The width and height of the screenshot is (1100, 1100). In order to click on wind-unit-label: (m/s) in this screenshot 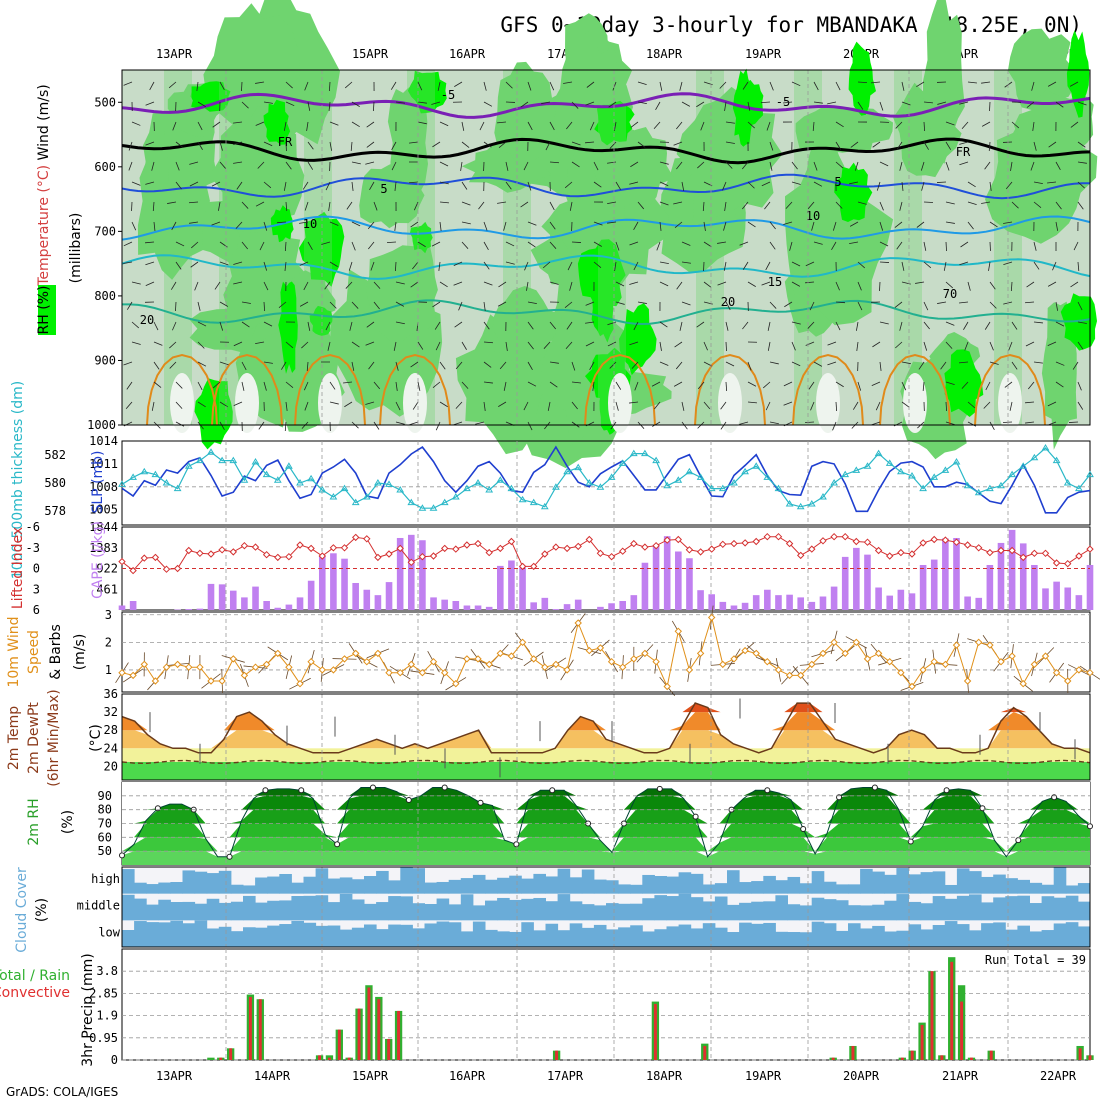, I will do `click(80, 652)`.